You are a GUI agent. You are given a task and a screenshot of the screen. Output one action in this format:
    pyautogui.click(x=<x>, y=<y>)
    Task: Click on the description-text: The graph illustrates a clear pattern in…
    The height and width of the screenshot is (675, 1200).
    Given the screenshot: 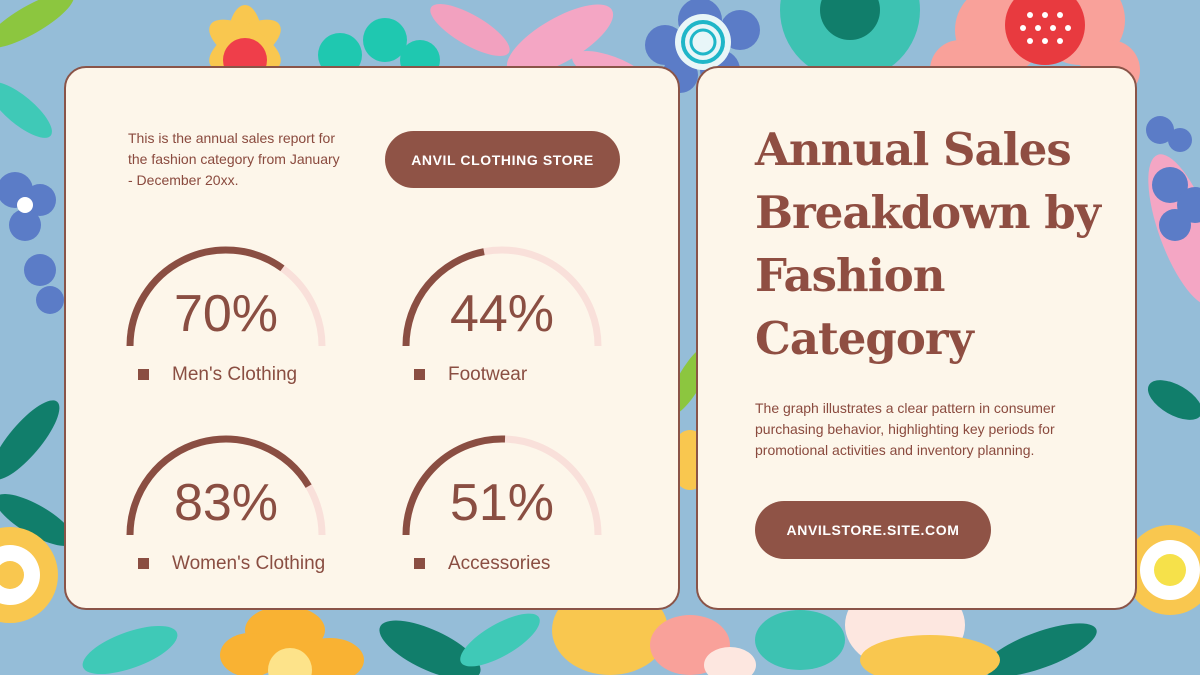 What is the action you would take?
    pyautogui.click(x=905, y=429)
    